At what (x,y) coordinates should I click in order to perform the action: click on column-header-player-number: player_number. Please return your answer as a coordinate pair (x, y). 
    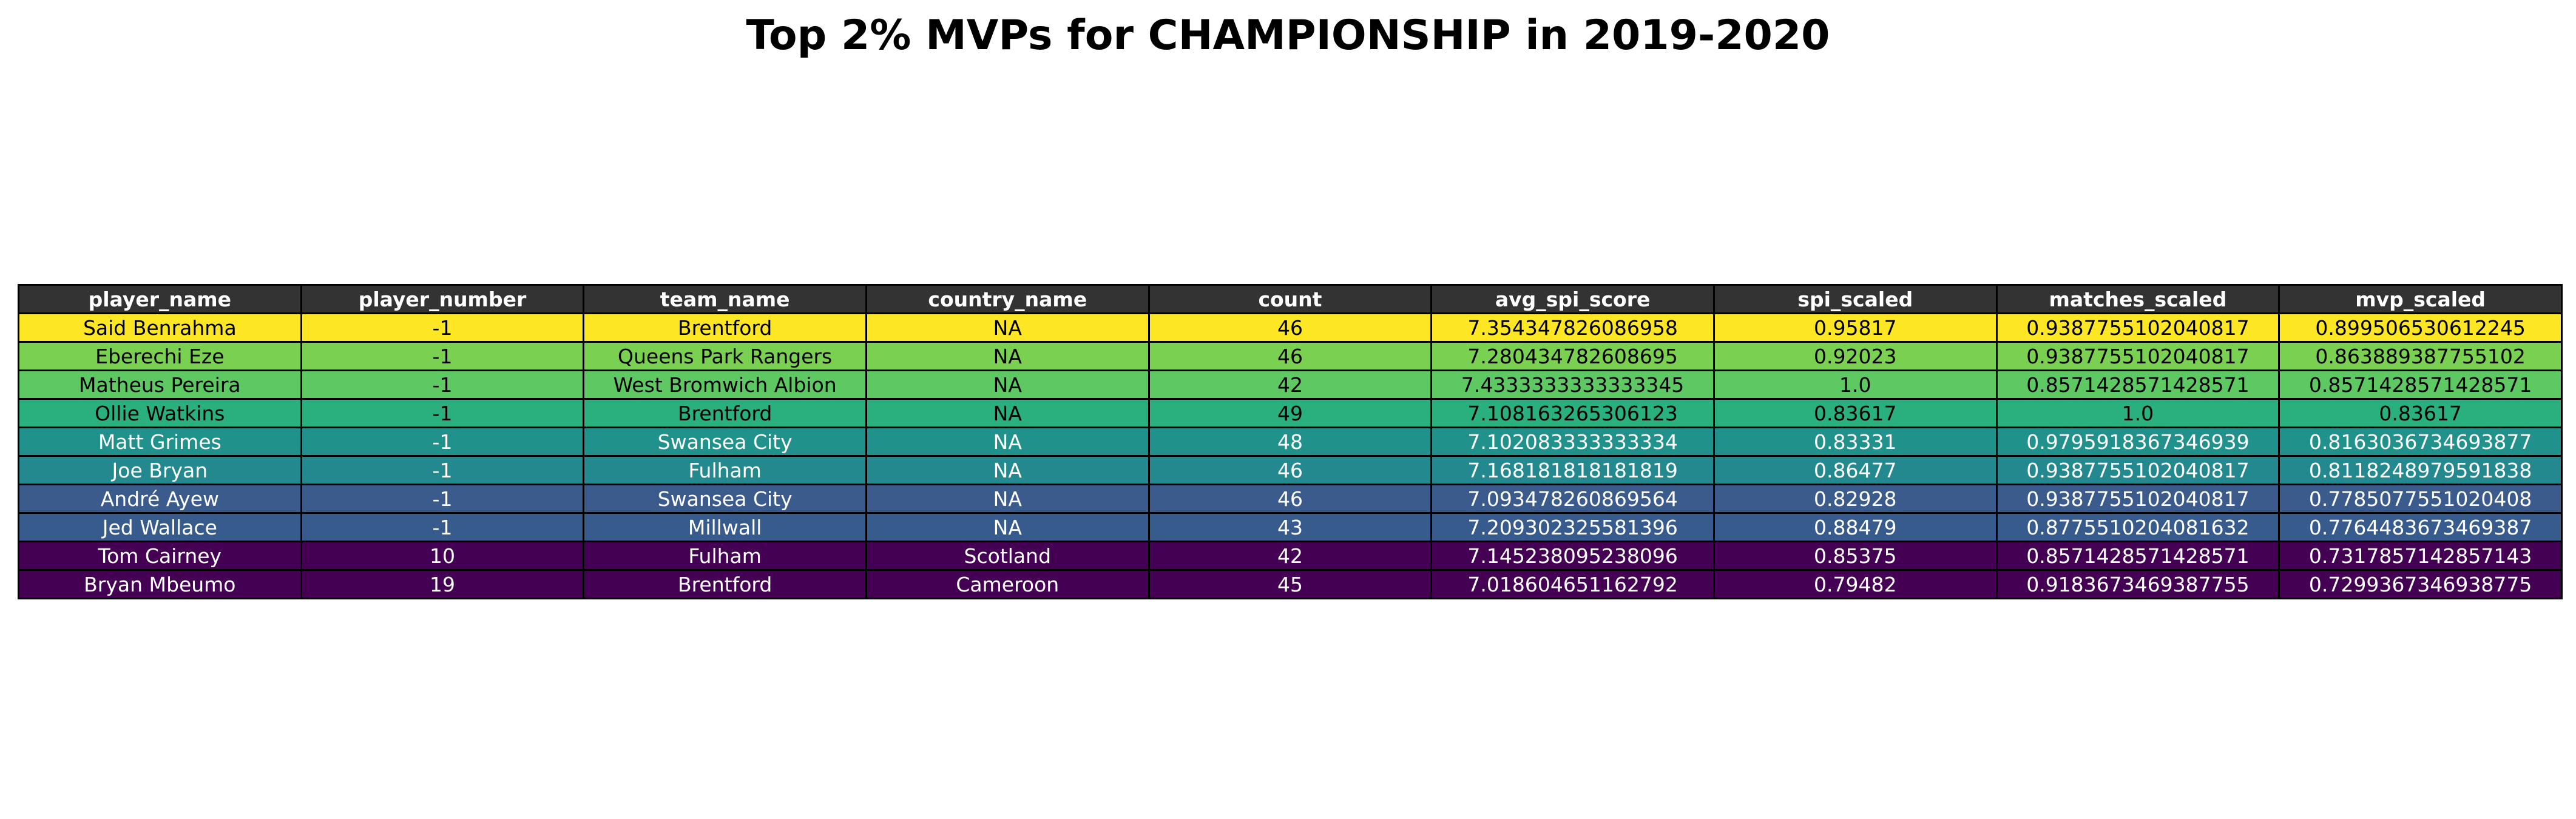
    Looking at the image, I should click on (442, 299).